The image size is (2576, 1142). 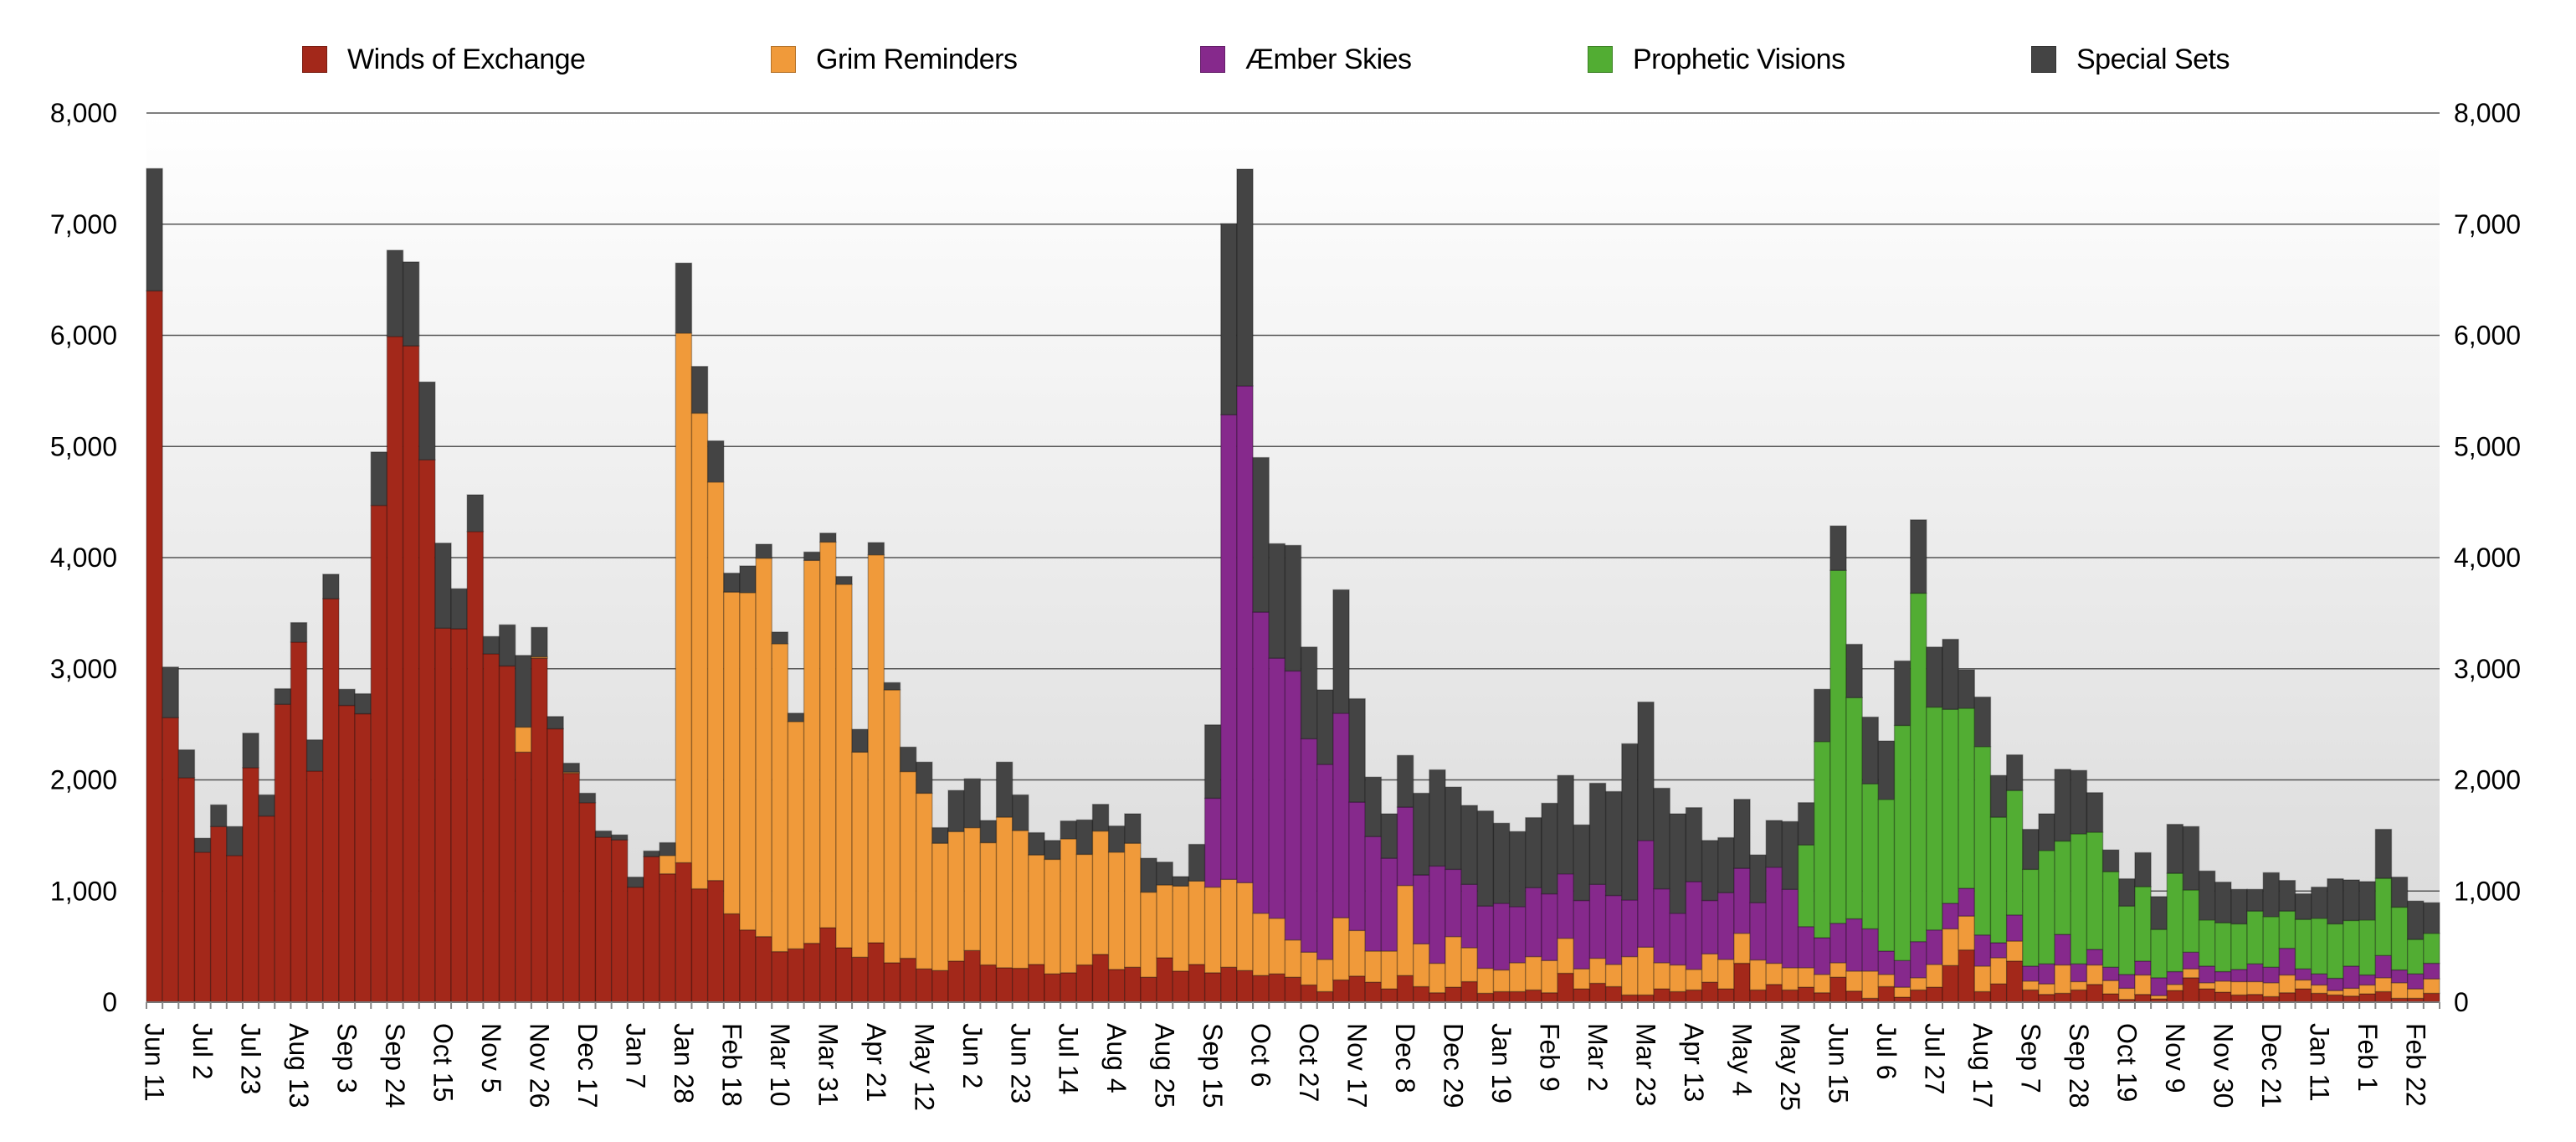 What do you see at coordinates (2487, 669) in the screenshot?
I see `y-tick-label-right: 3,000` at bounding box center [2487, 669].